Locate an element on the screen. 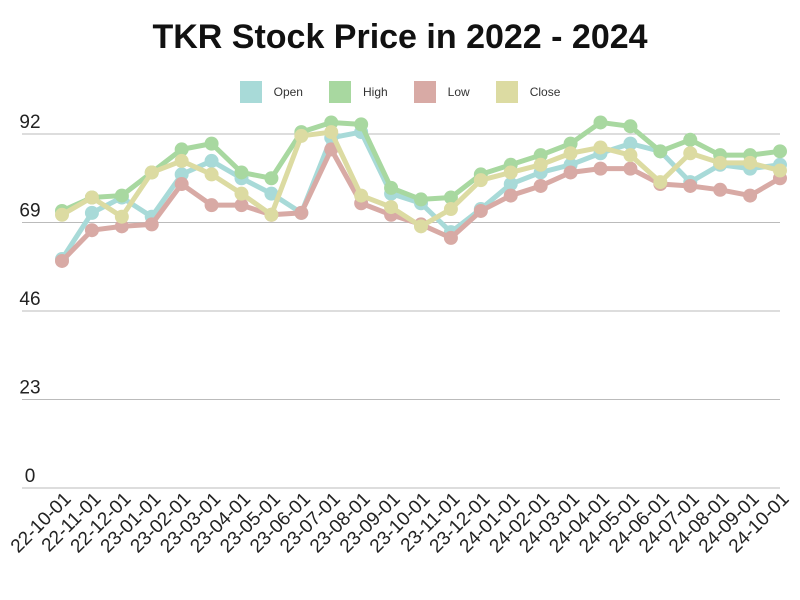 The image size is (800, 600). chart-title: TKR Stock Price in 2022 - 2024 is located at coordinates (400, 37).